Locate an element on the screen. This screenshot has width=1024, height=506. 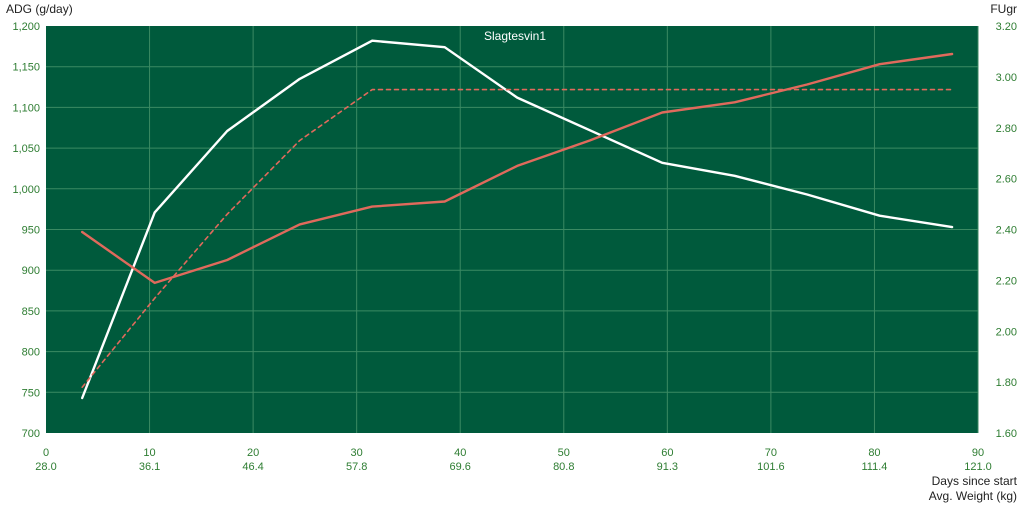
x-axis-title-weight: Avg. Weight (kg) is located at coordinates (973, 496).